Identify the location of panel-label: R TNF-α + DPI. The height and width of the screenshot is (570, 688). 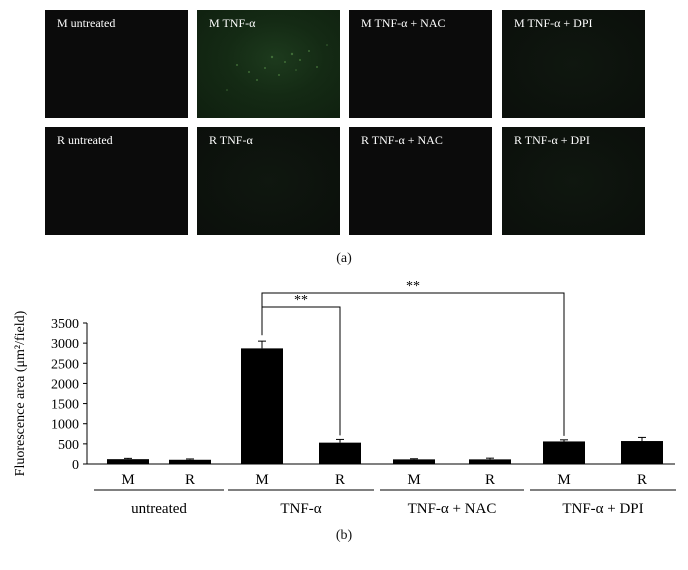
(552, 140).